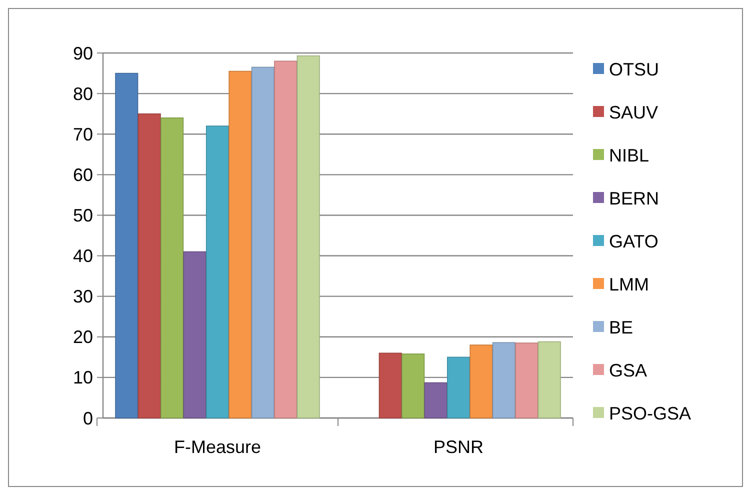 Image resolution: width=751 pixels, height=495 pixels. Describe the element at coordinates (633, 241) in the screenshot. I see `legend-label: GATO` at that location.